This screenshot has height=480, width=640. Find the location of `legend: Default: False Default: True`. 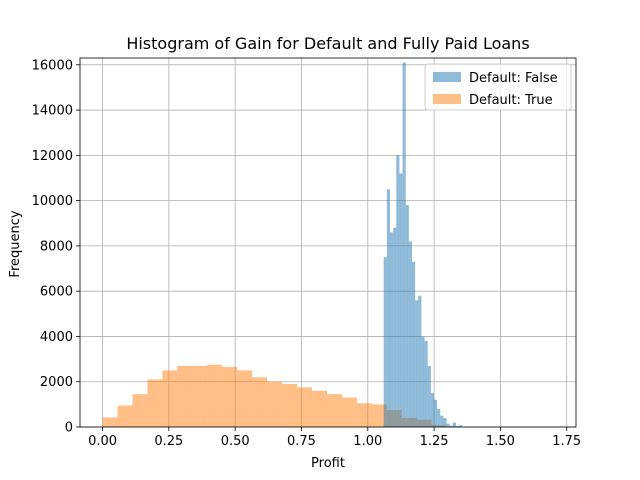

legend: Default: False Default: True is located at coordinates (498, 87).